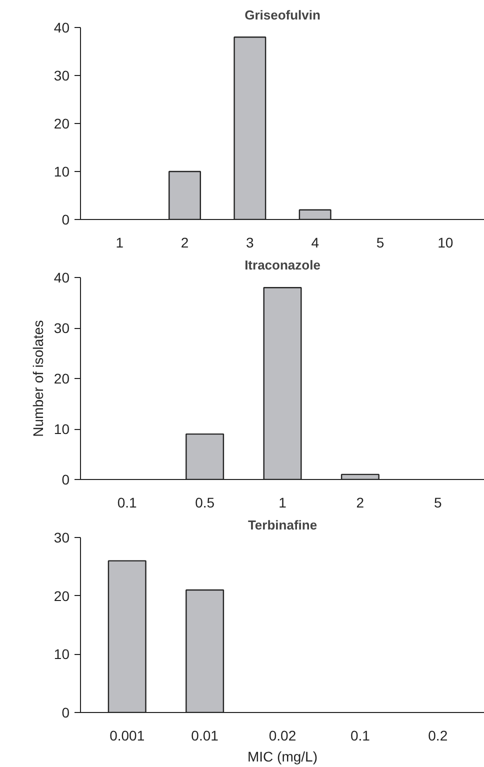 This screenshot has height=767, width=484. Describe the element at coordinates (205, 736) in the screenshot. I see `x-tick-label: 0.01` at that location.